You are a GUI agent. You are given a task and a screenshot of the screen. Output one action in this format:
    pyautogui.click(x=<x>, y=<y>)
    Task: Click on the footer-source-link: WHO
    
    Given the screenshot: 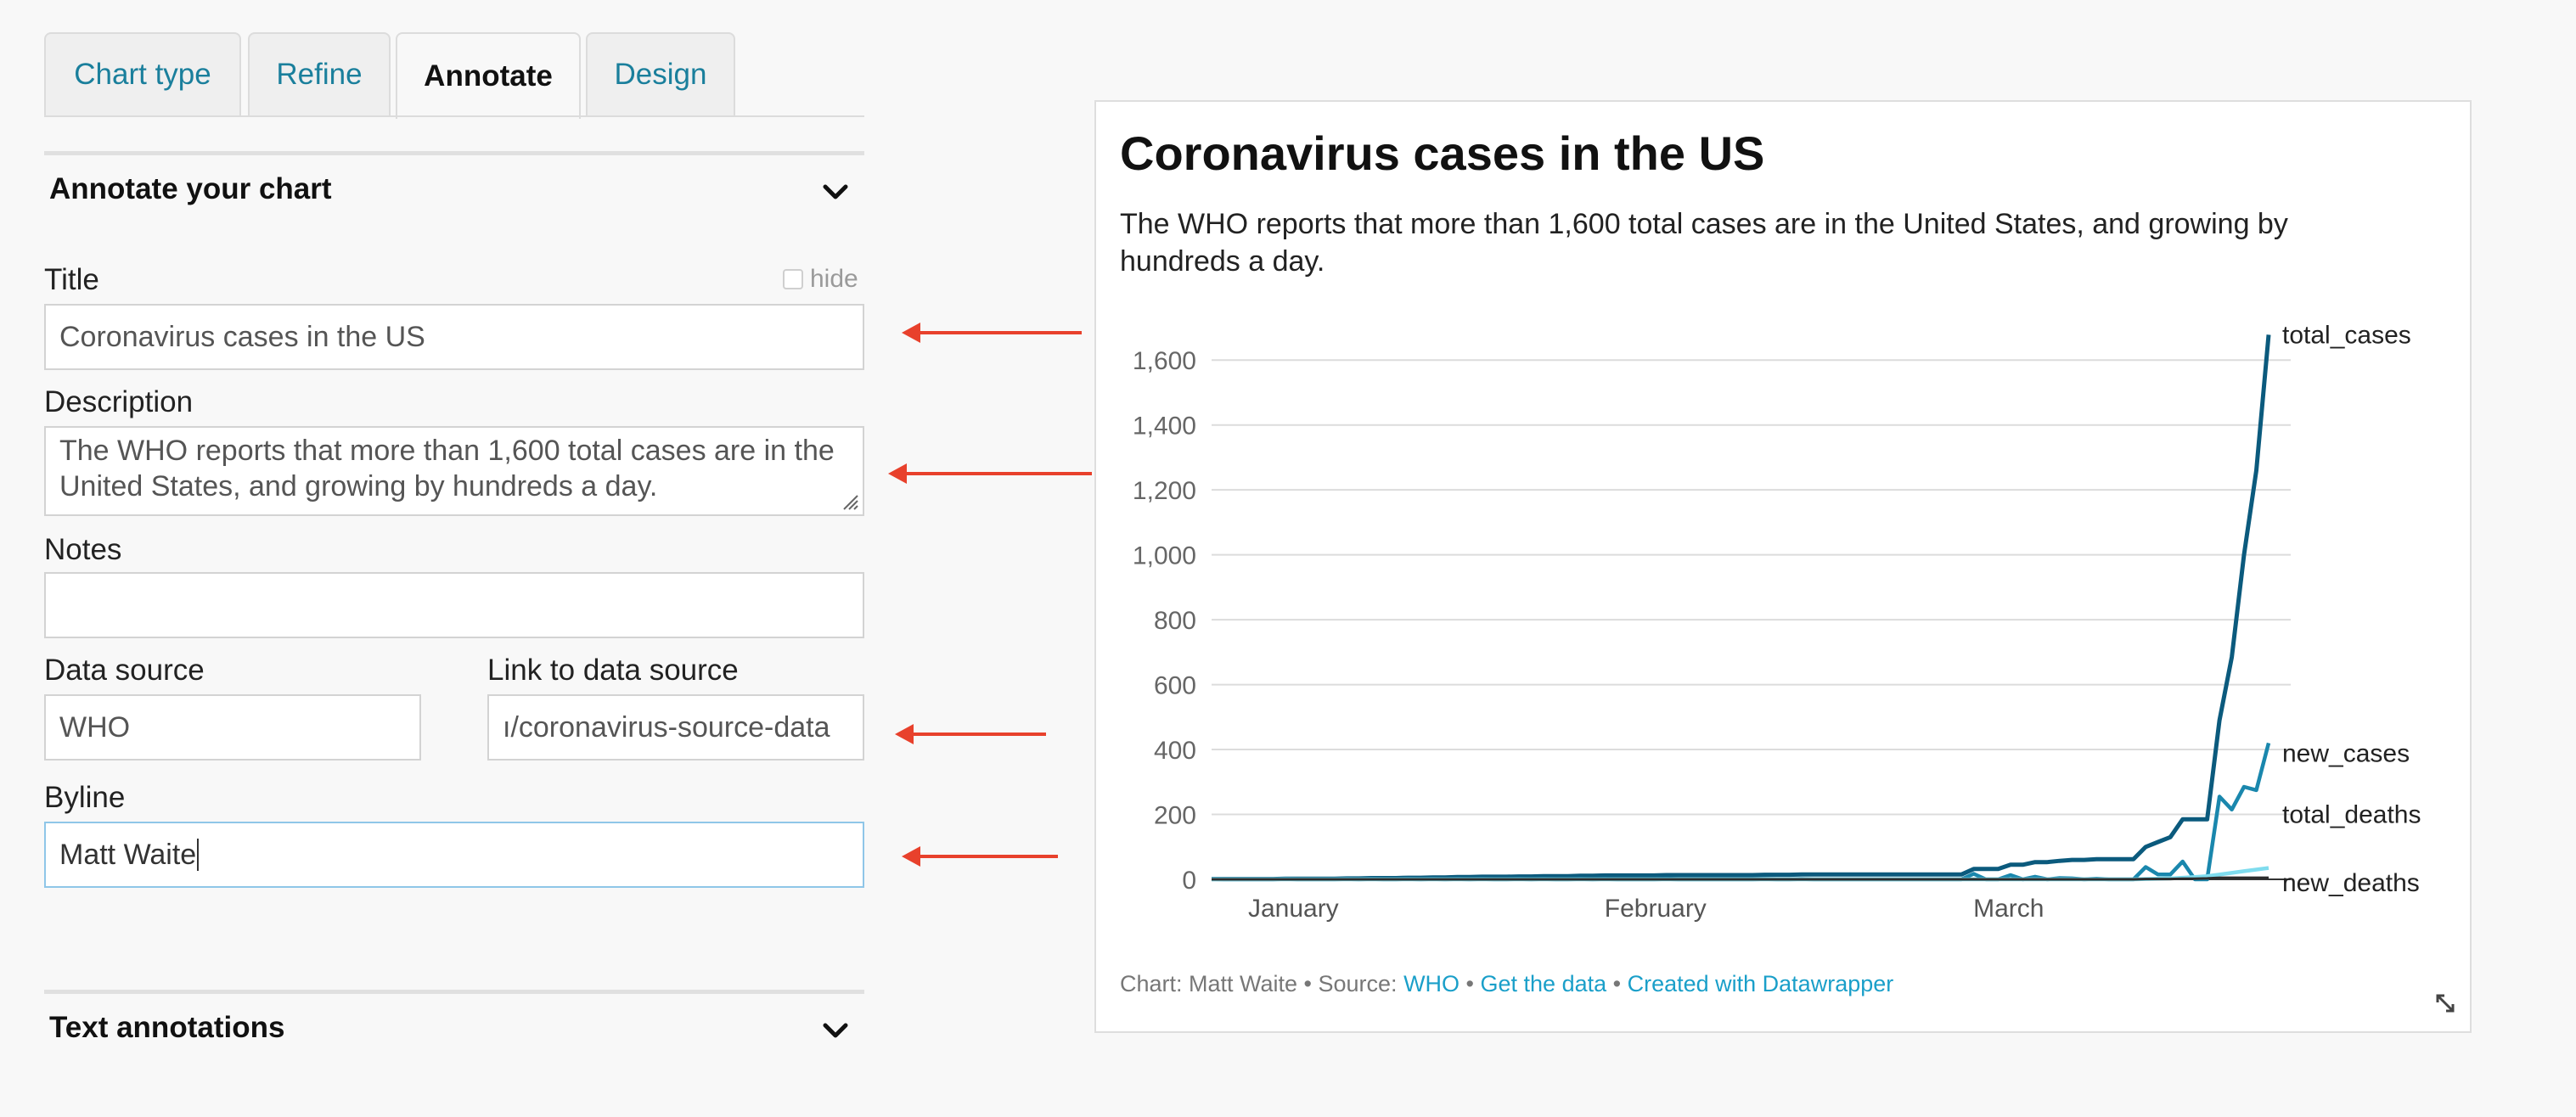 What is the action you would take?
    pyautogui.click(x=1431, y=983)
    